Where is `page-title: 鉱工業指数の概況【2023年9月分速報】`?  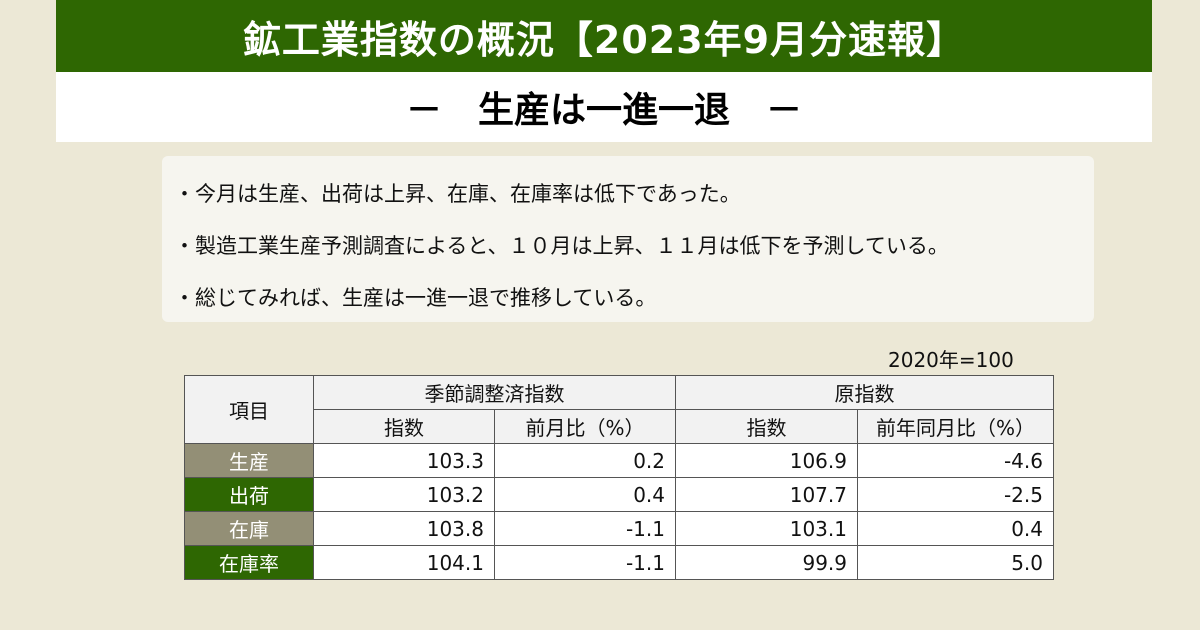 page-title: 鉱工業指数の概況【2023年9月分速報】 is located at coordinates (604, 36).